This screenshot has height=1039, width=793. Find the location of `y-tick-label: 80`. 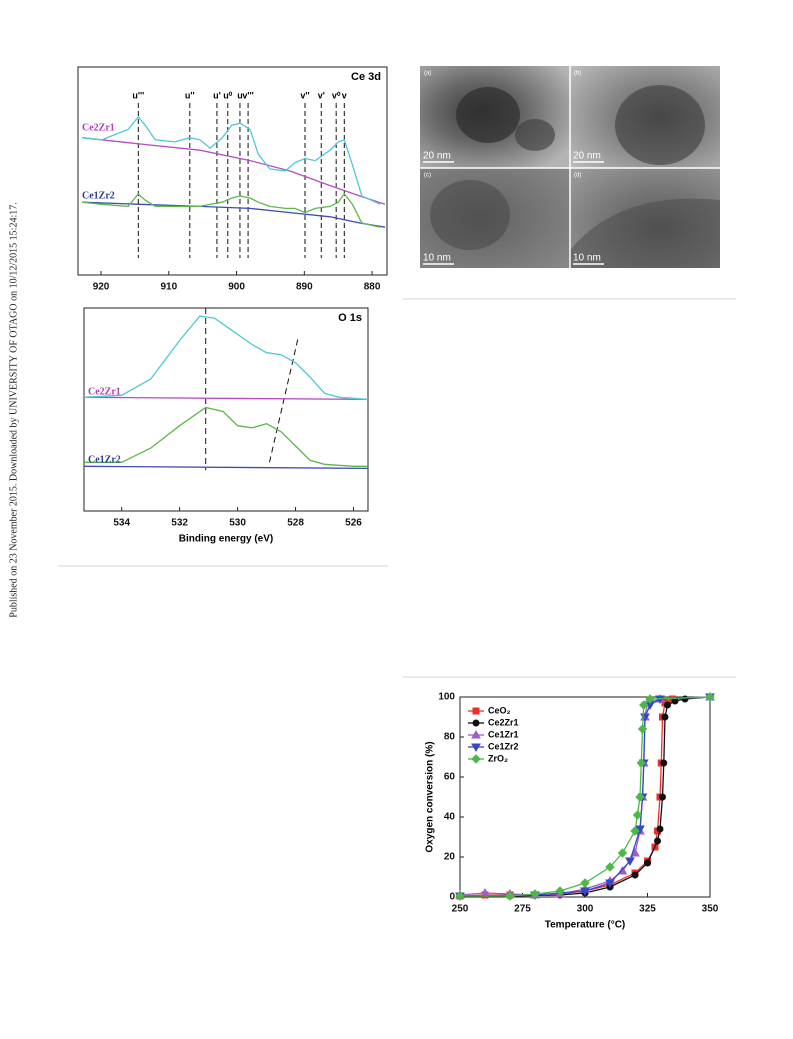

y-tick-label: 80 is located at coordinates (450, 737).